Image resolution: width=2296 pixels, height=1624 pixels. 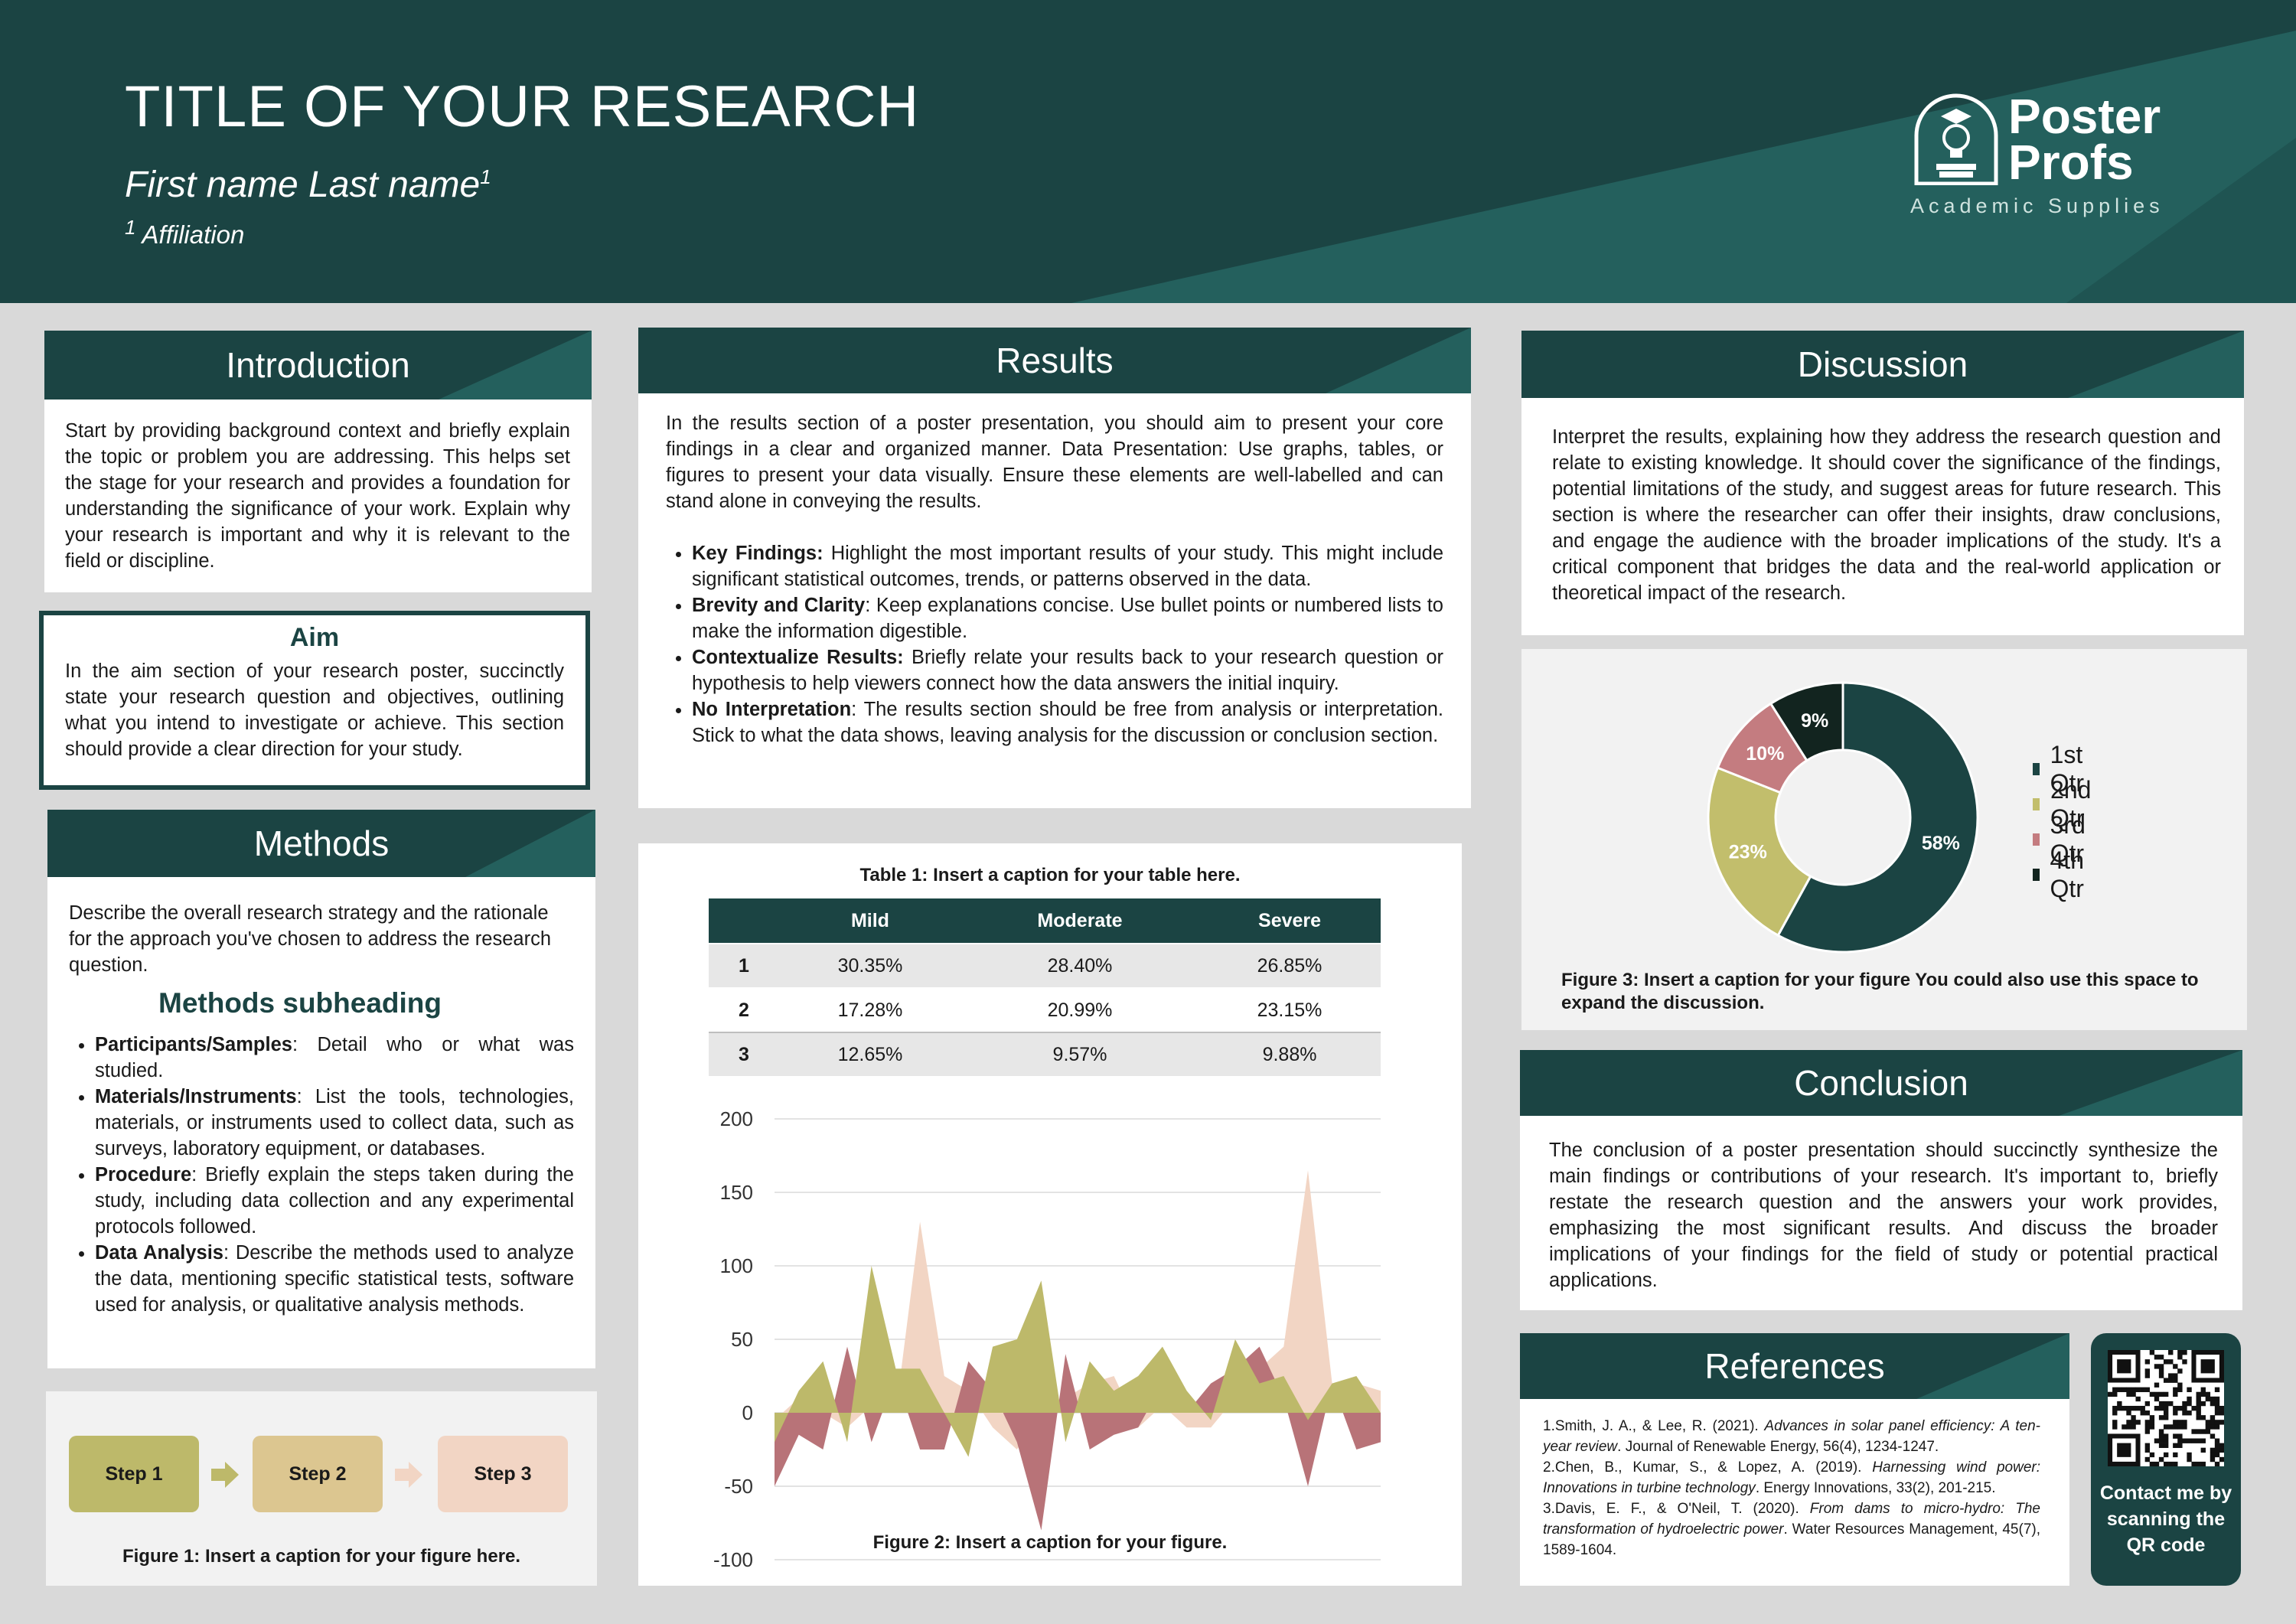 I want to click on qr-panel: Contact me by scanning the QR code, so click(x=2166, y=1460).